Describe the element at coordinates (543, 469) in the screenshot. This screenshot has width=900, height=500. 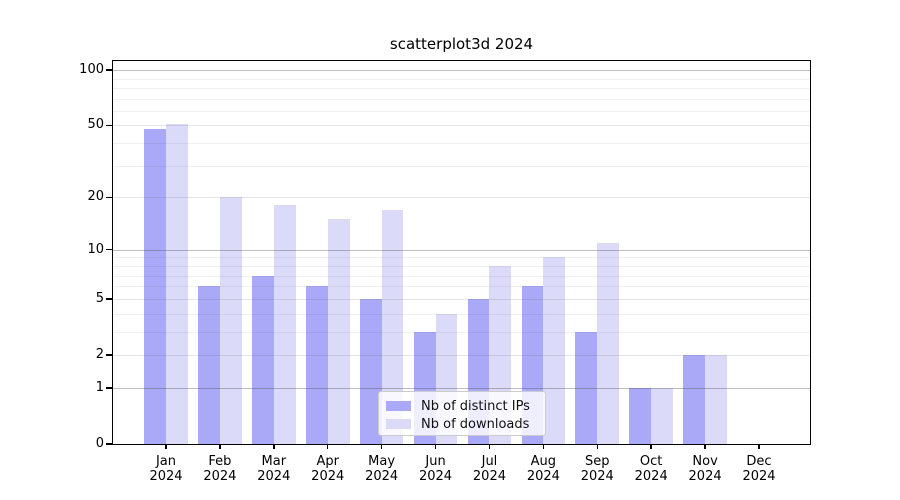
I see `x-tick-label-aug: Aug 2024` at that location.